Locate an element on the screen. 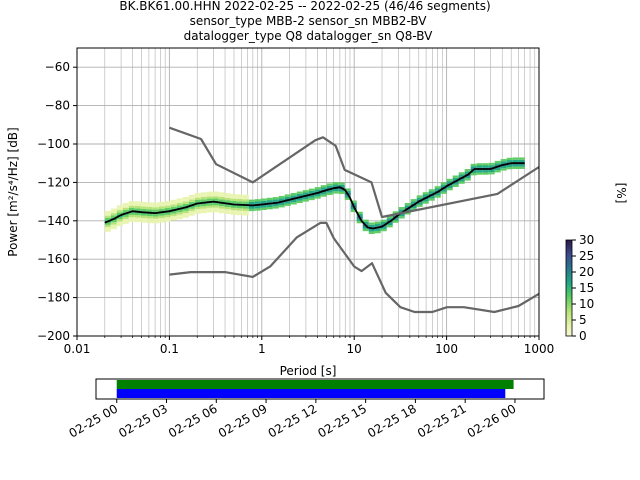 The width and height of the screenshot is (640, 480). availability-tick-label: 02-25 06 is located at coordinates (193, 420).